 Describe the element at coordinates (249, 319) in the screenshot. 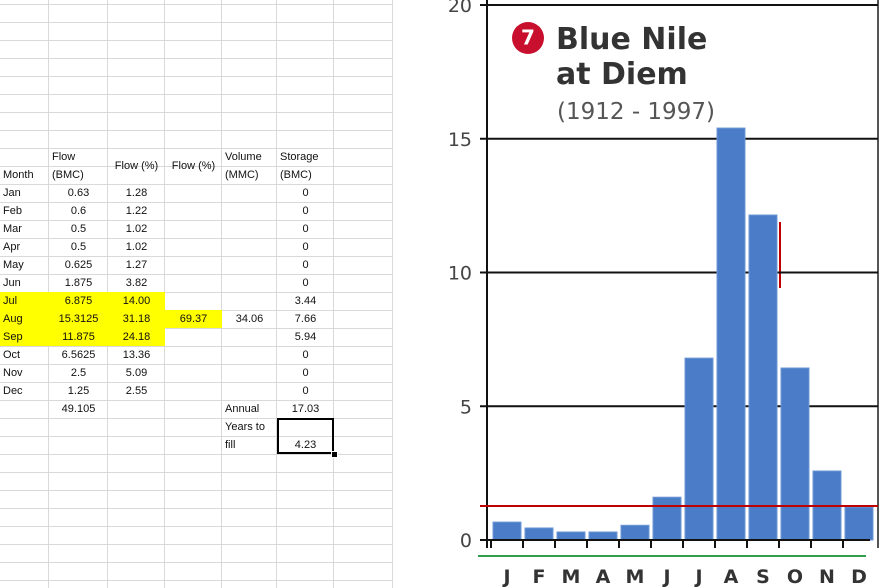

I see `cell: 34.06` at that location.